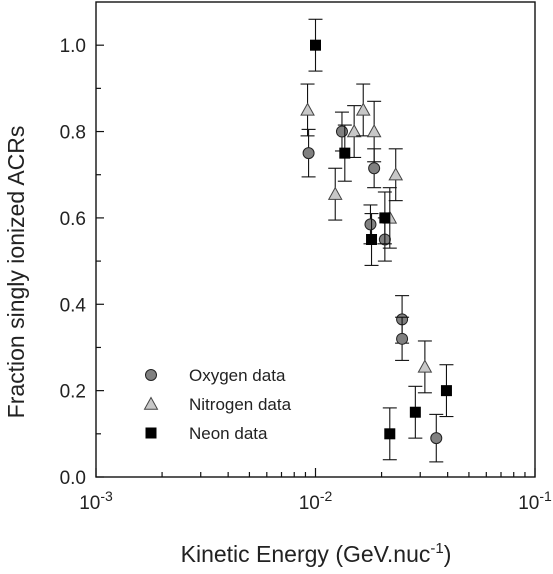 The width and height of the screenshot is (553, 574). I want to click on x-axis-title: Kinetic Energy (GeV.nuc-1), so click(316, 553).